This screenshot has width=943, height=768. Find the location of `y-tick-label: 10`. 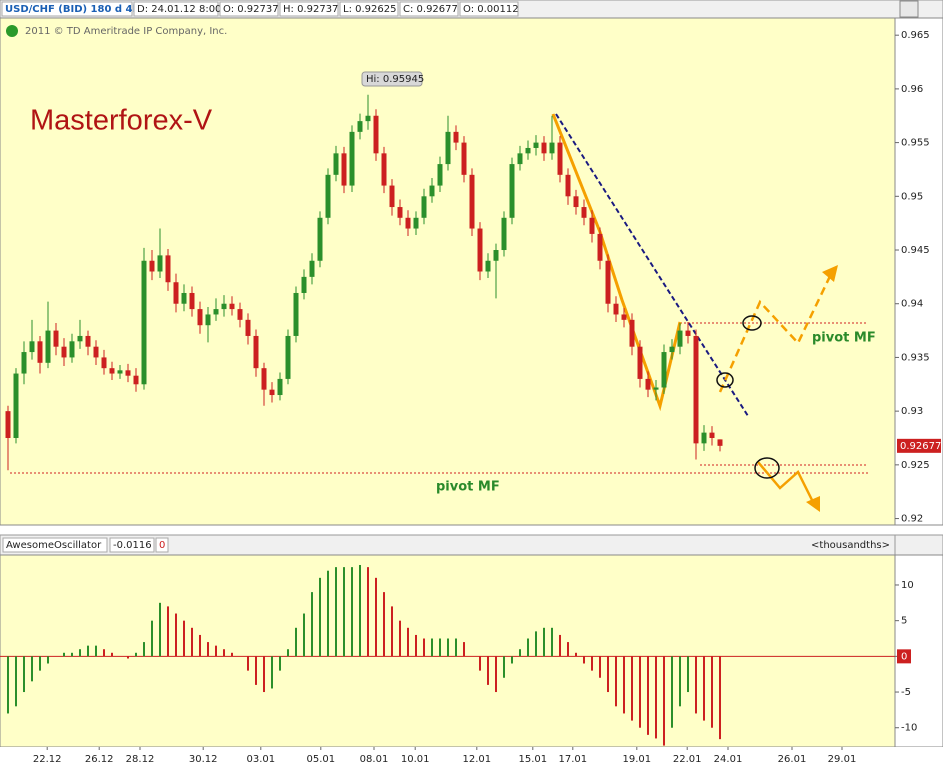

y-tick-label: 10 is located at coordinates (907, 585).